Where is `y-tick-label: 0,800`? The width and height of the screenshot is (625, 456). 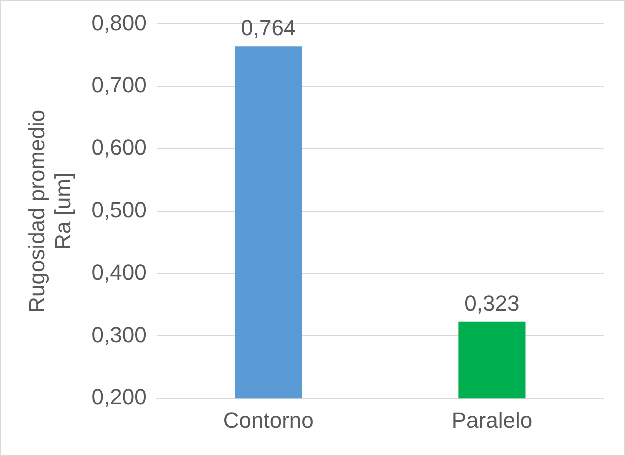
y-tick-label: 0,800 is located at coordinates (119, 23).